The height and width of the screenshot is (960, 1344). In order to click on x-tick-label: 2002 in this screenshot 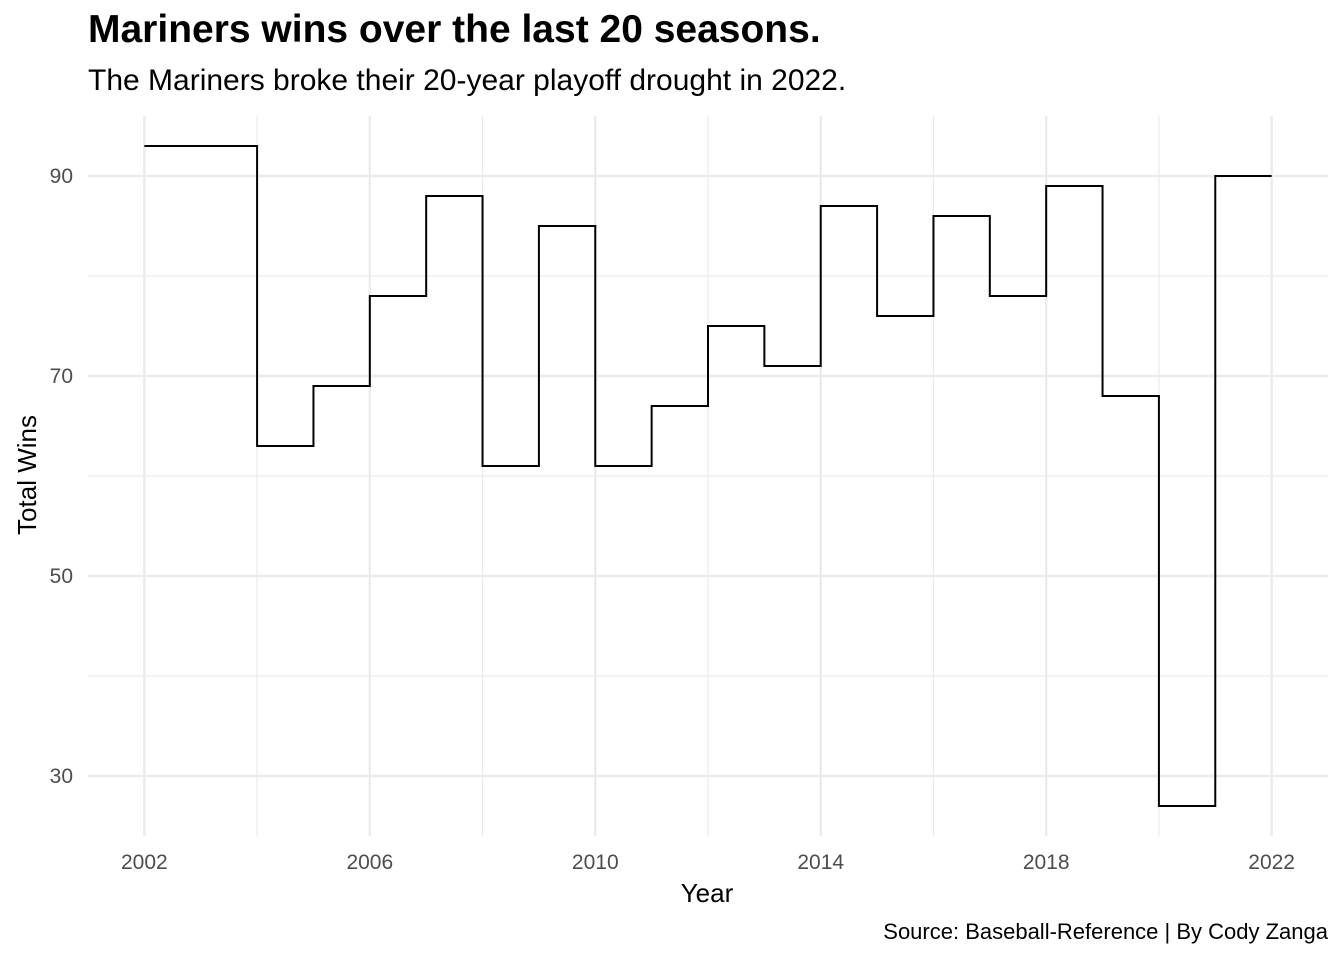, I will do `click(144, 862)`.